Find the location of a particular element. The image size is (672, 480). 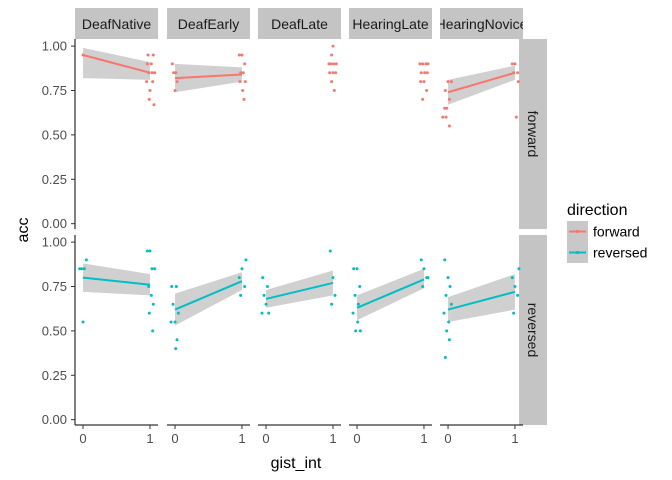

panel-hearinglate-reversed is located at coordinates (390, 295).